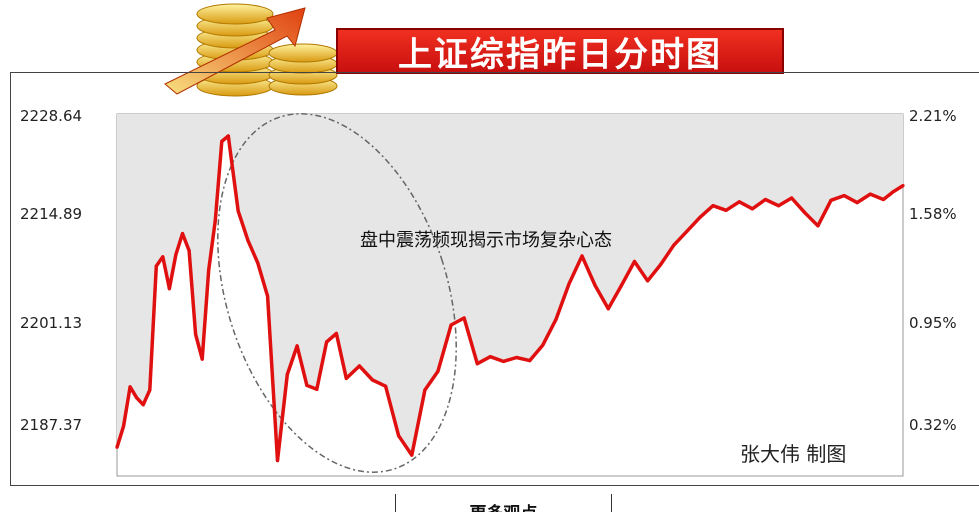  What do you see at coordinates (503, 503) in the screenshot?
I see `footer-section-label: 更多观点` at bounding box center [503, 503].